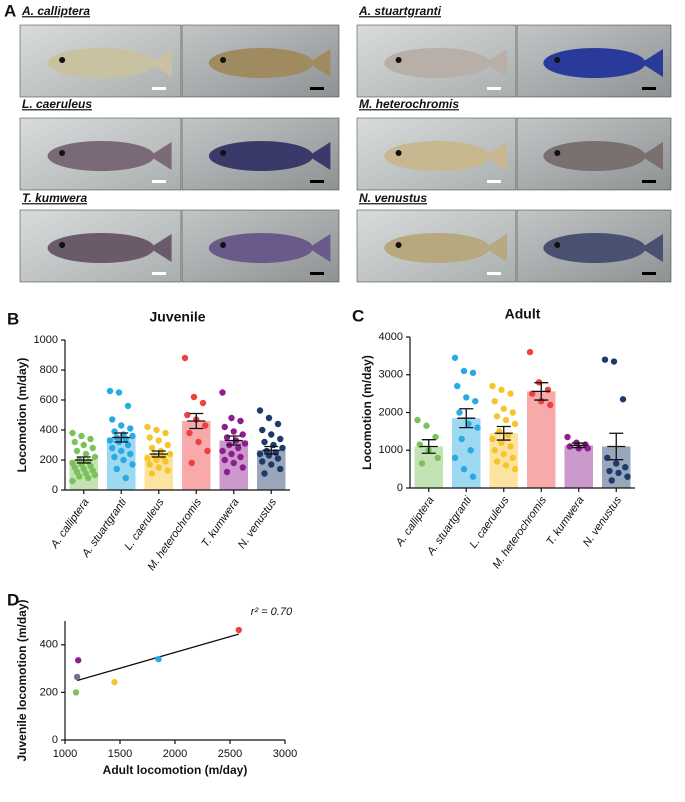 The width and height of the screenshot is (685, 802). Describe the element at coordinates (49, 430) in the screenshot. I see `y-tick-label: 400` at that location.